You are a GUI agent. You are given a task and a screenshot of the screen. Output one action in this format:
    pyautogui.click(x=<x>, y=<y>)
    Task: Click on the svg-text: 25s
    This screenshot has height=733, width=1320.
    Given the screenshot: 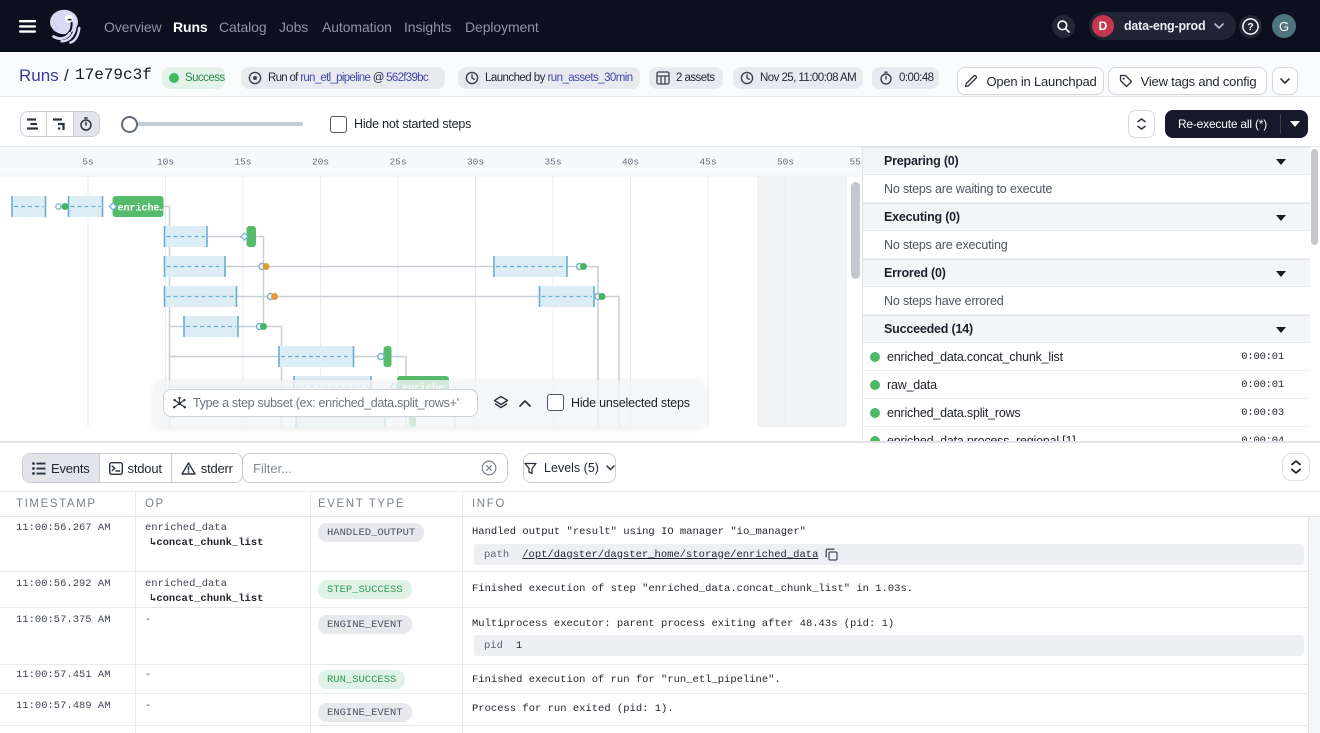 What is the action you would take?
    pyautogui.click(x=397, y=162)
    